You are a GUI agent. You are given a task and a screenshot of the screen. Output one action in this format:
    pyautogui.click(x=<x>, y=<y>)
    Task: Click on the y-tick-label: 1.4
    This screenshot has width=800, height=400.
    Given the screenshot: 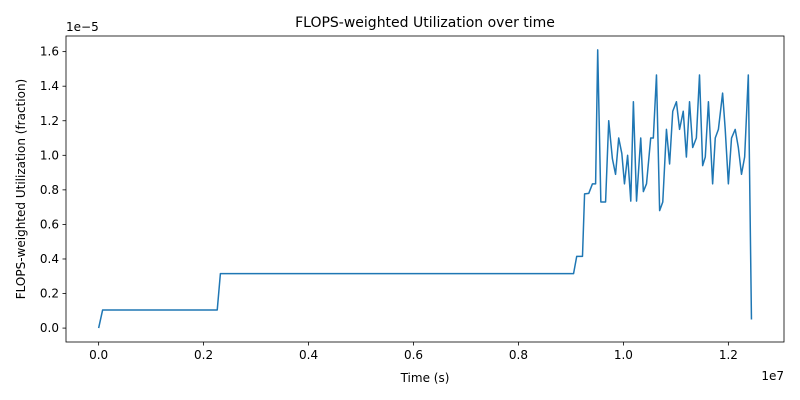 What is the action you would take?
    pyautogui.click(x=49, y=86)
    